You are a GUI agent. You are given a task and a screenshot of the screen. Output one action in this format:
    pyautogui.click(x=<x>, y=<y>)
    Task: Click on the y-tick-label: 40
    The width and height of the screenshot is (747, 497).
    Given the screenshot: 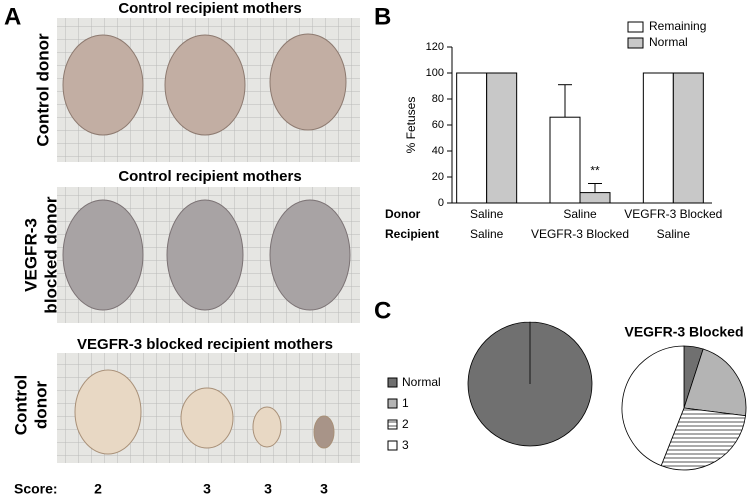 What is the action you would take?
    pyautogui.click(x=438, y=151)
    